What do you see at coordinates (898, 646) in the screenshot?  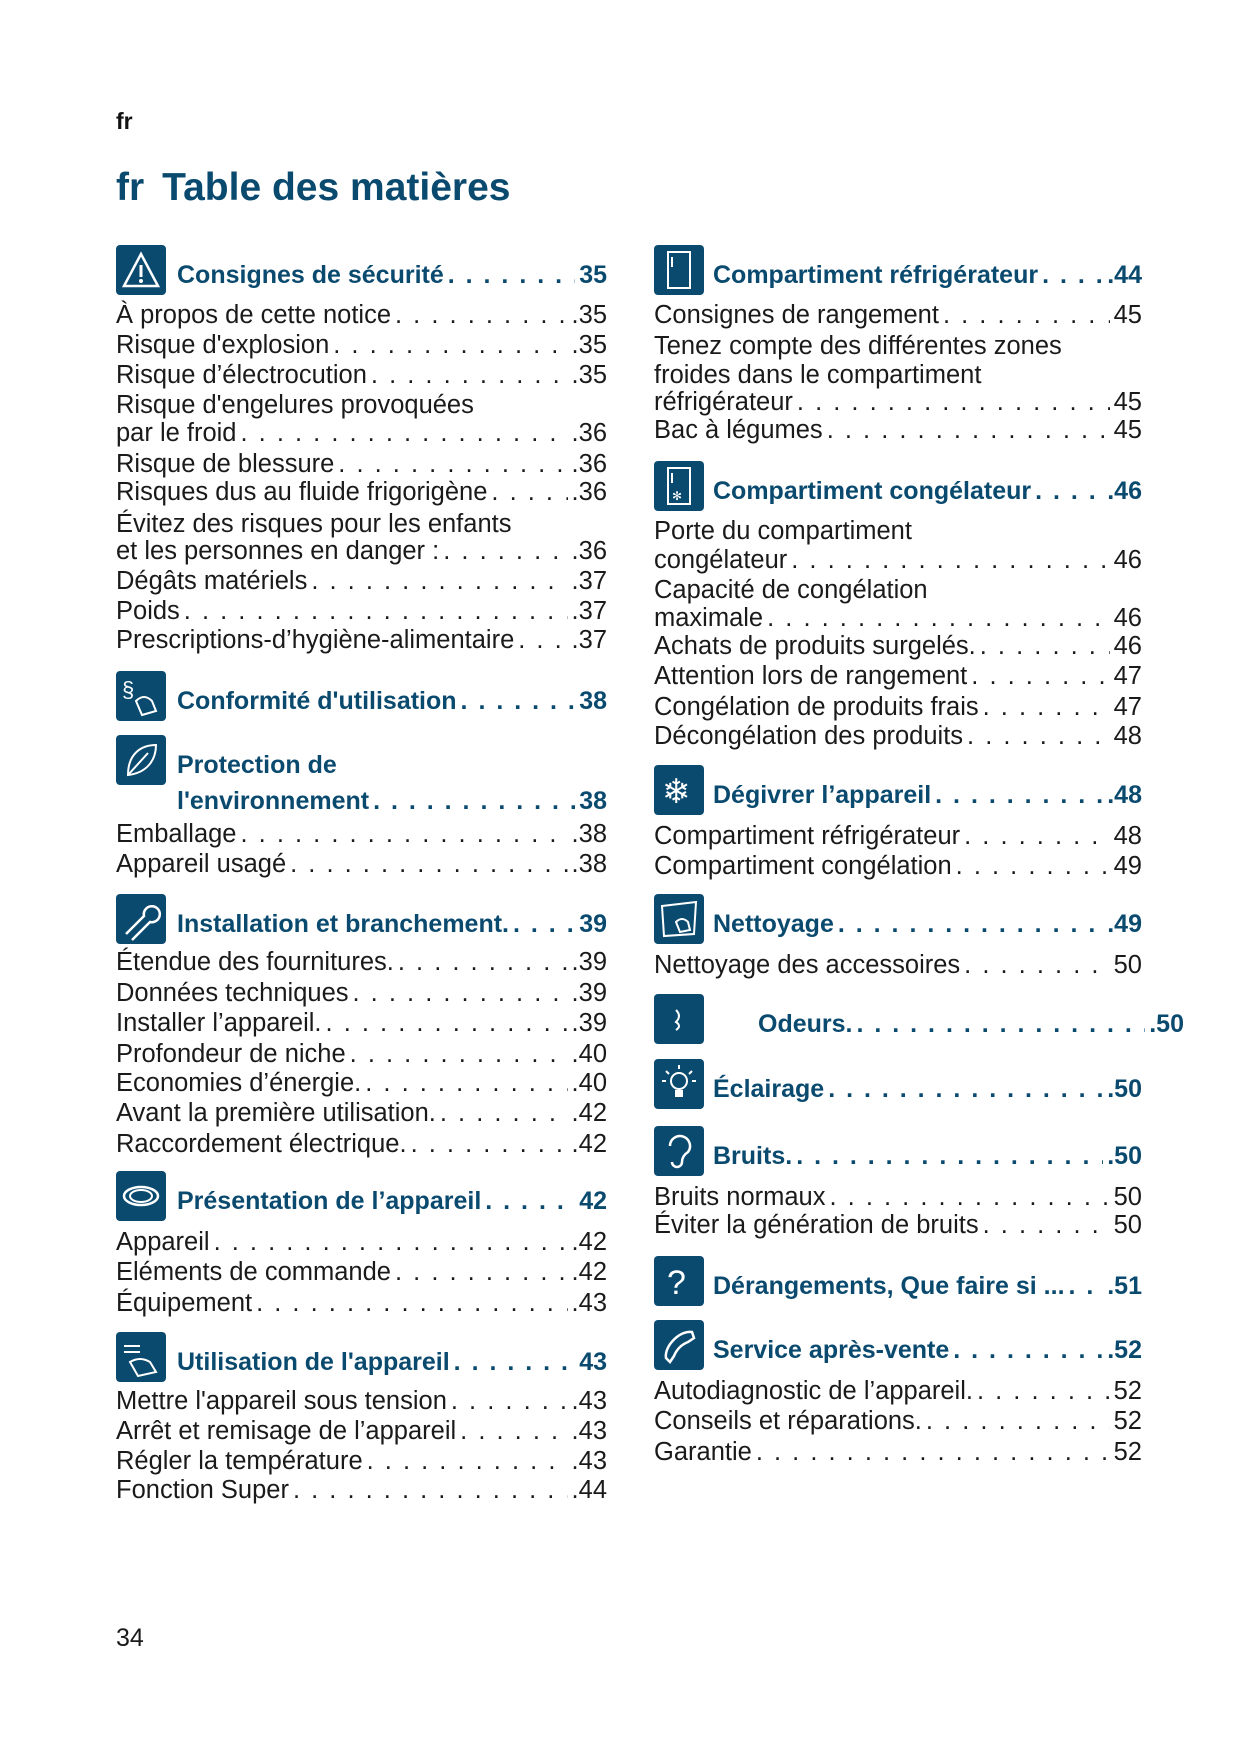 I see `toc-entry: Achats de produits surgelés. 46` at bounding box center [898, 646].